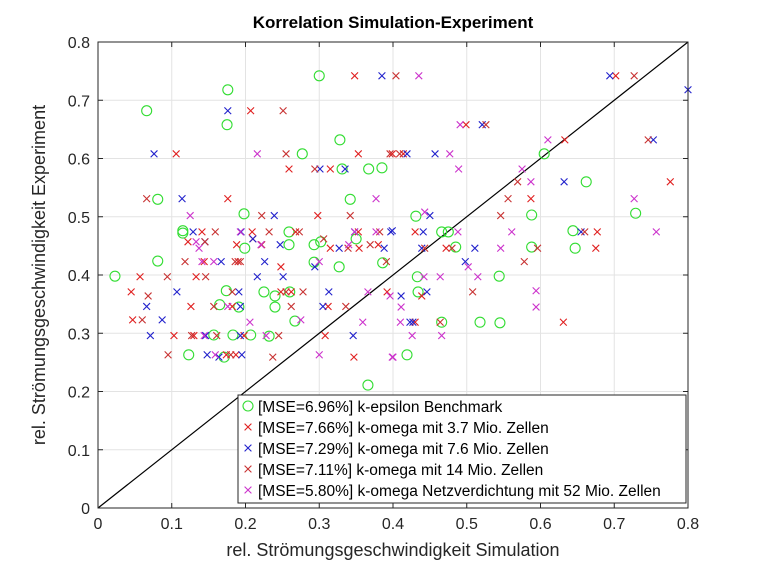 This screenshot has height=570, width=760. Describe the element at coordinates (614, 524) in the screenshot. I see `x-tick-label: 0.7` at that location.